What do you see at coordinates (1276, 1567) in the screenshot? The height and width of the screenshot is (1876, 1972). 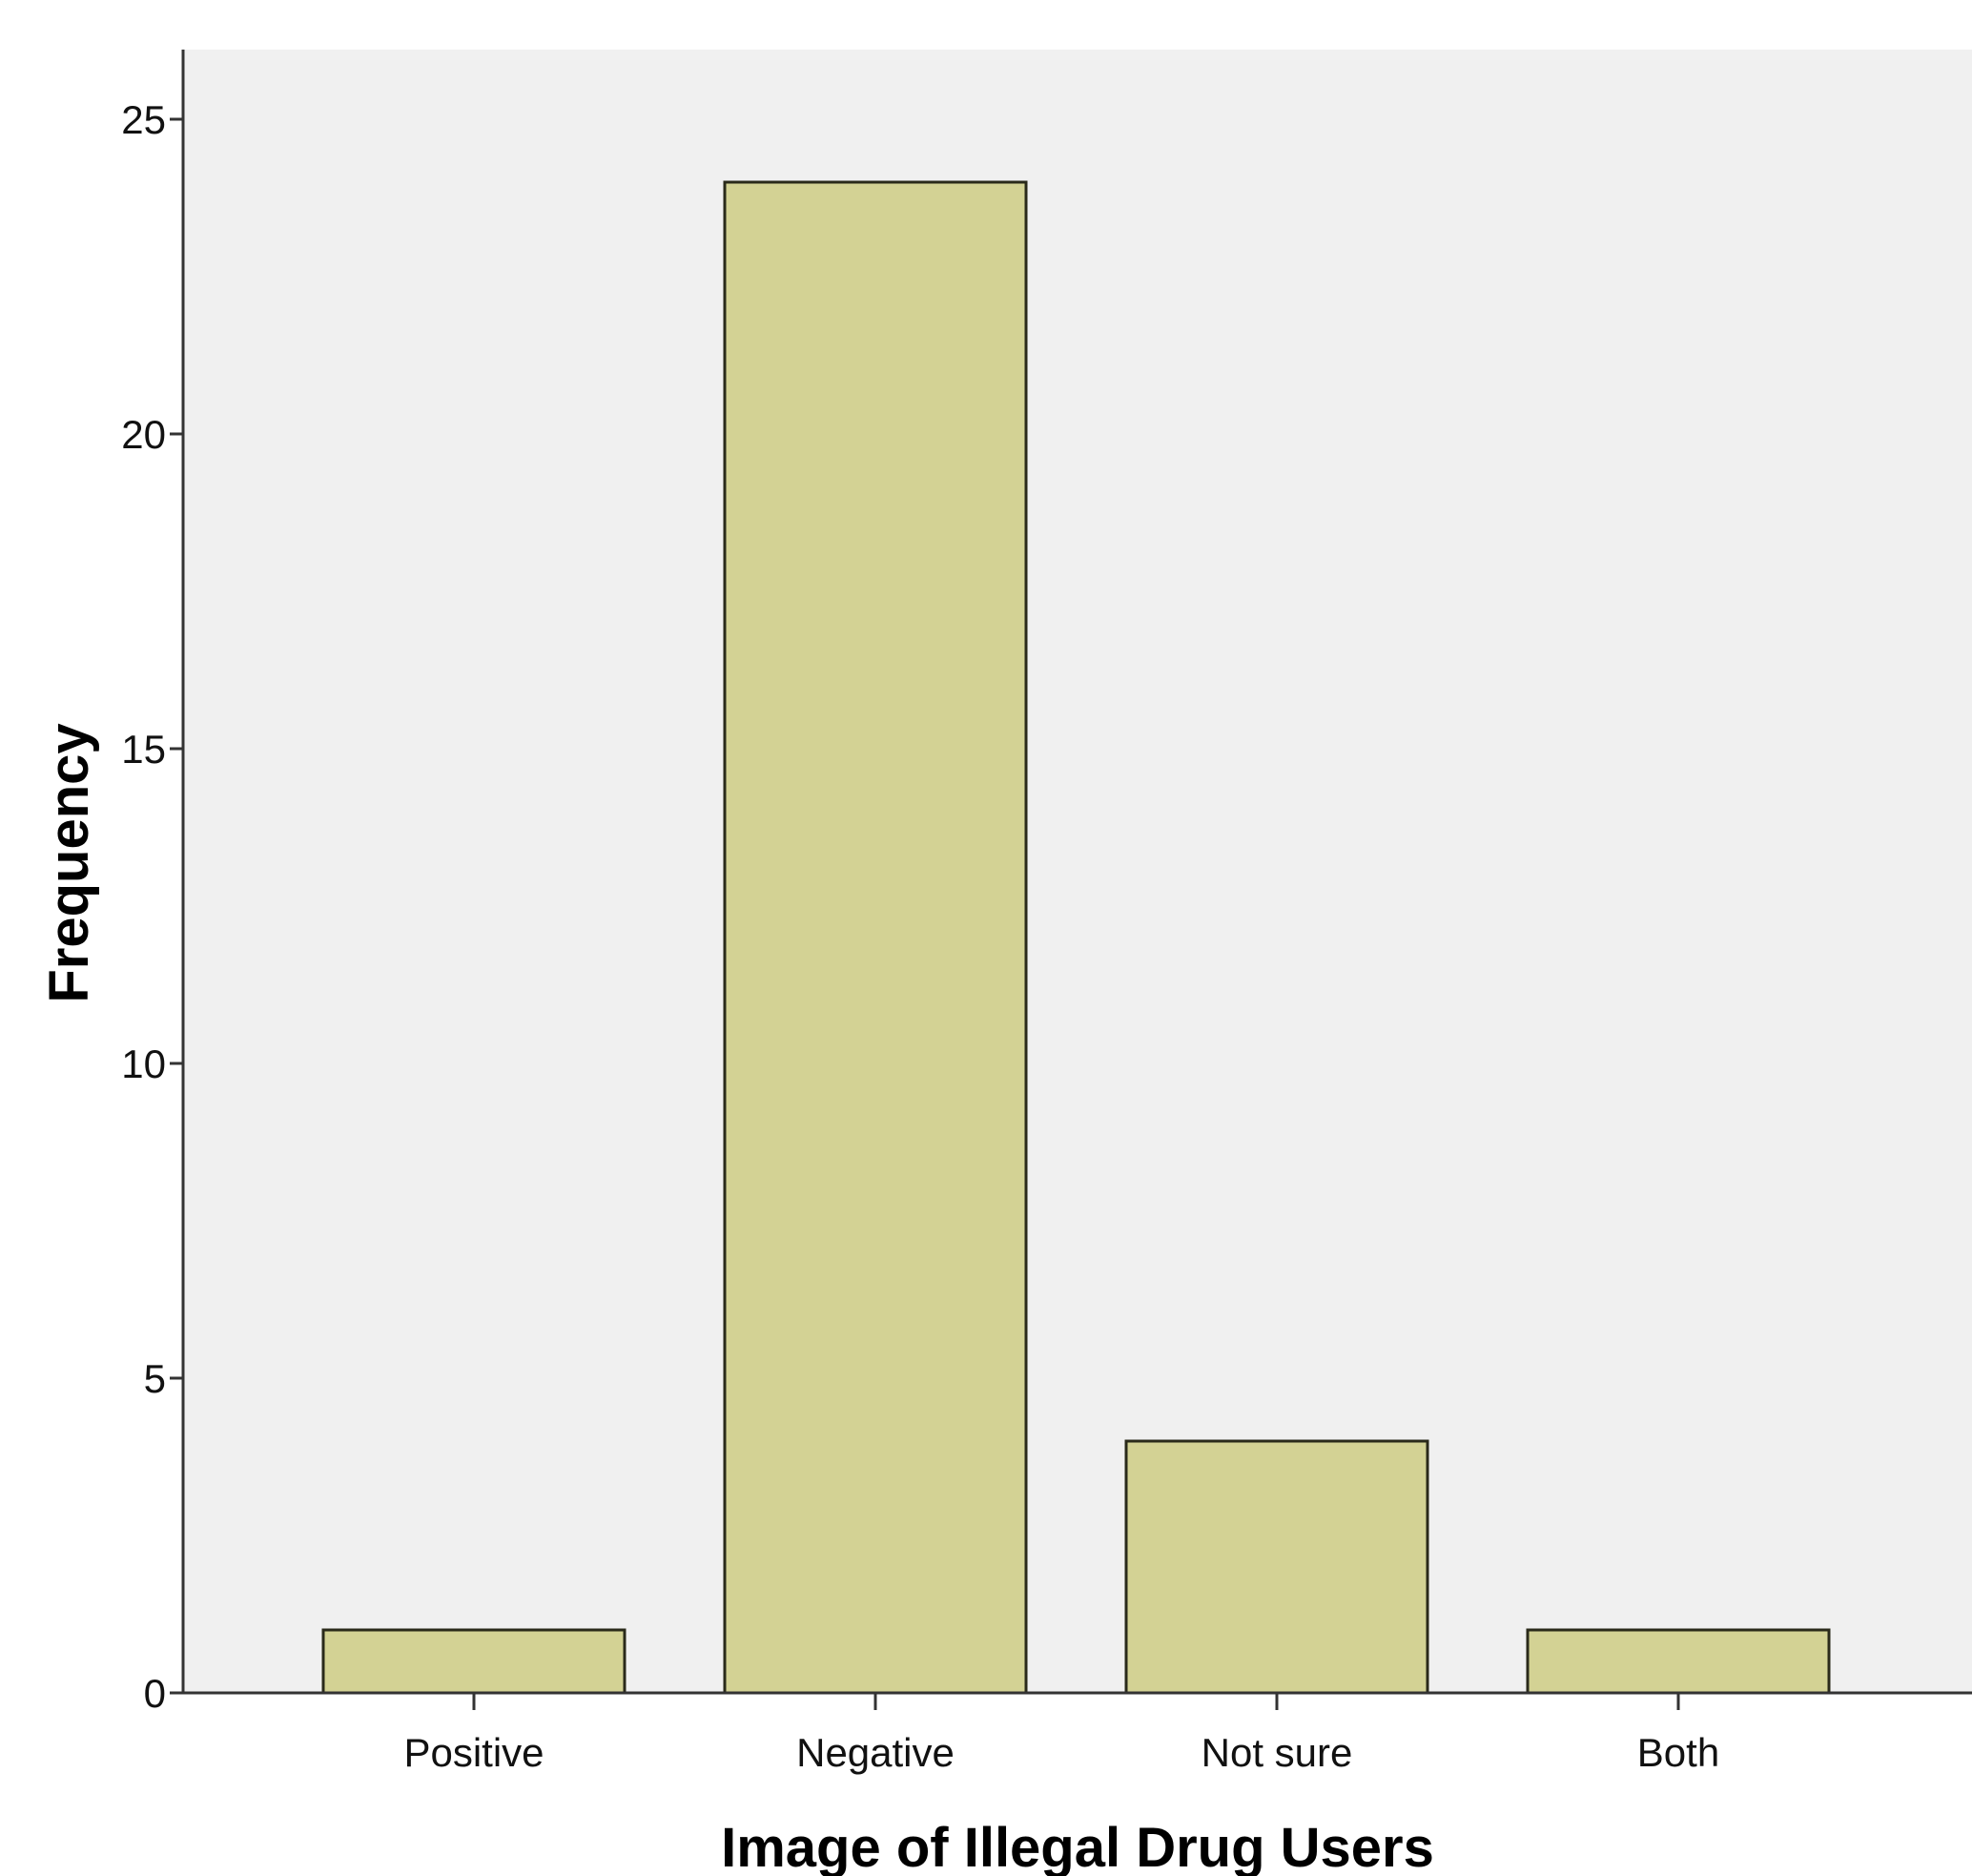 I see `bar-not-sure` at bounding box center [1276, 1567].